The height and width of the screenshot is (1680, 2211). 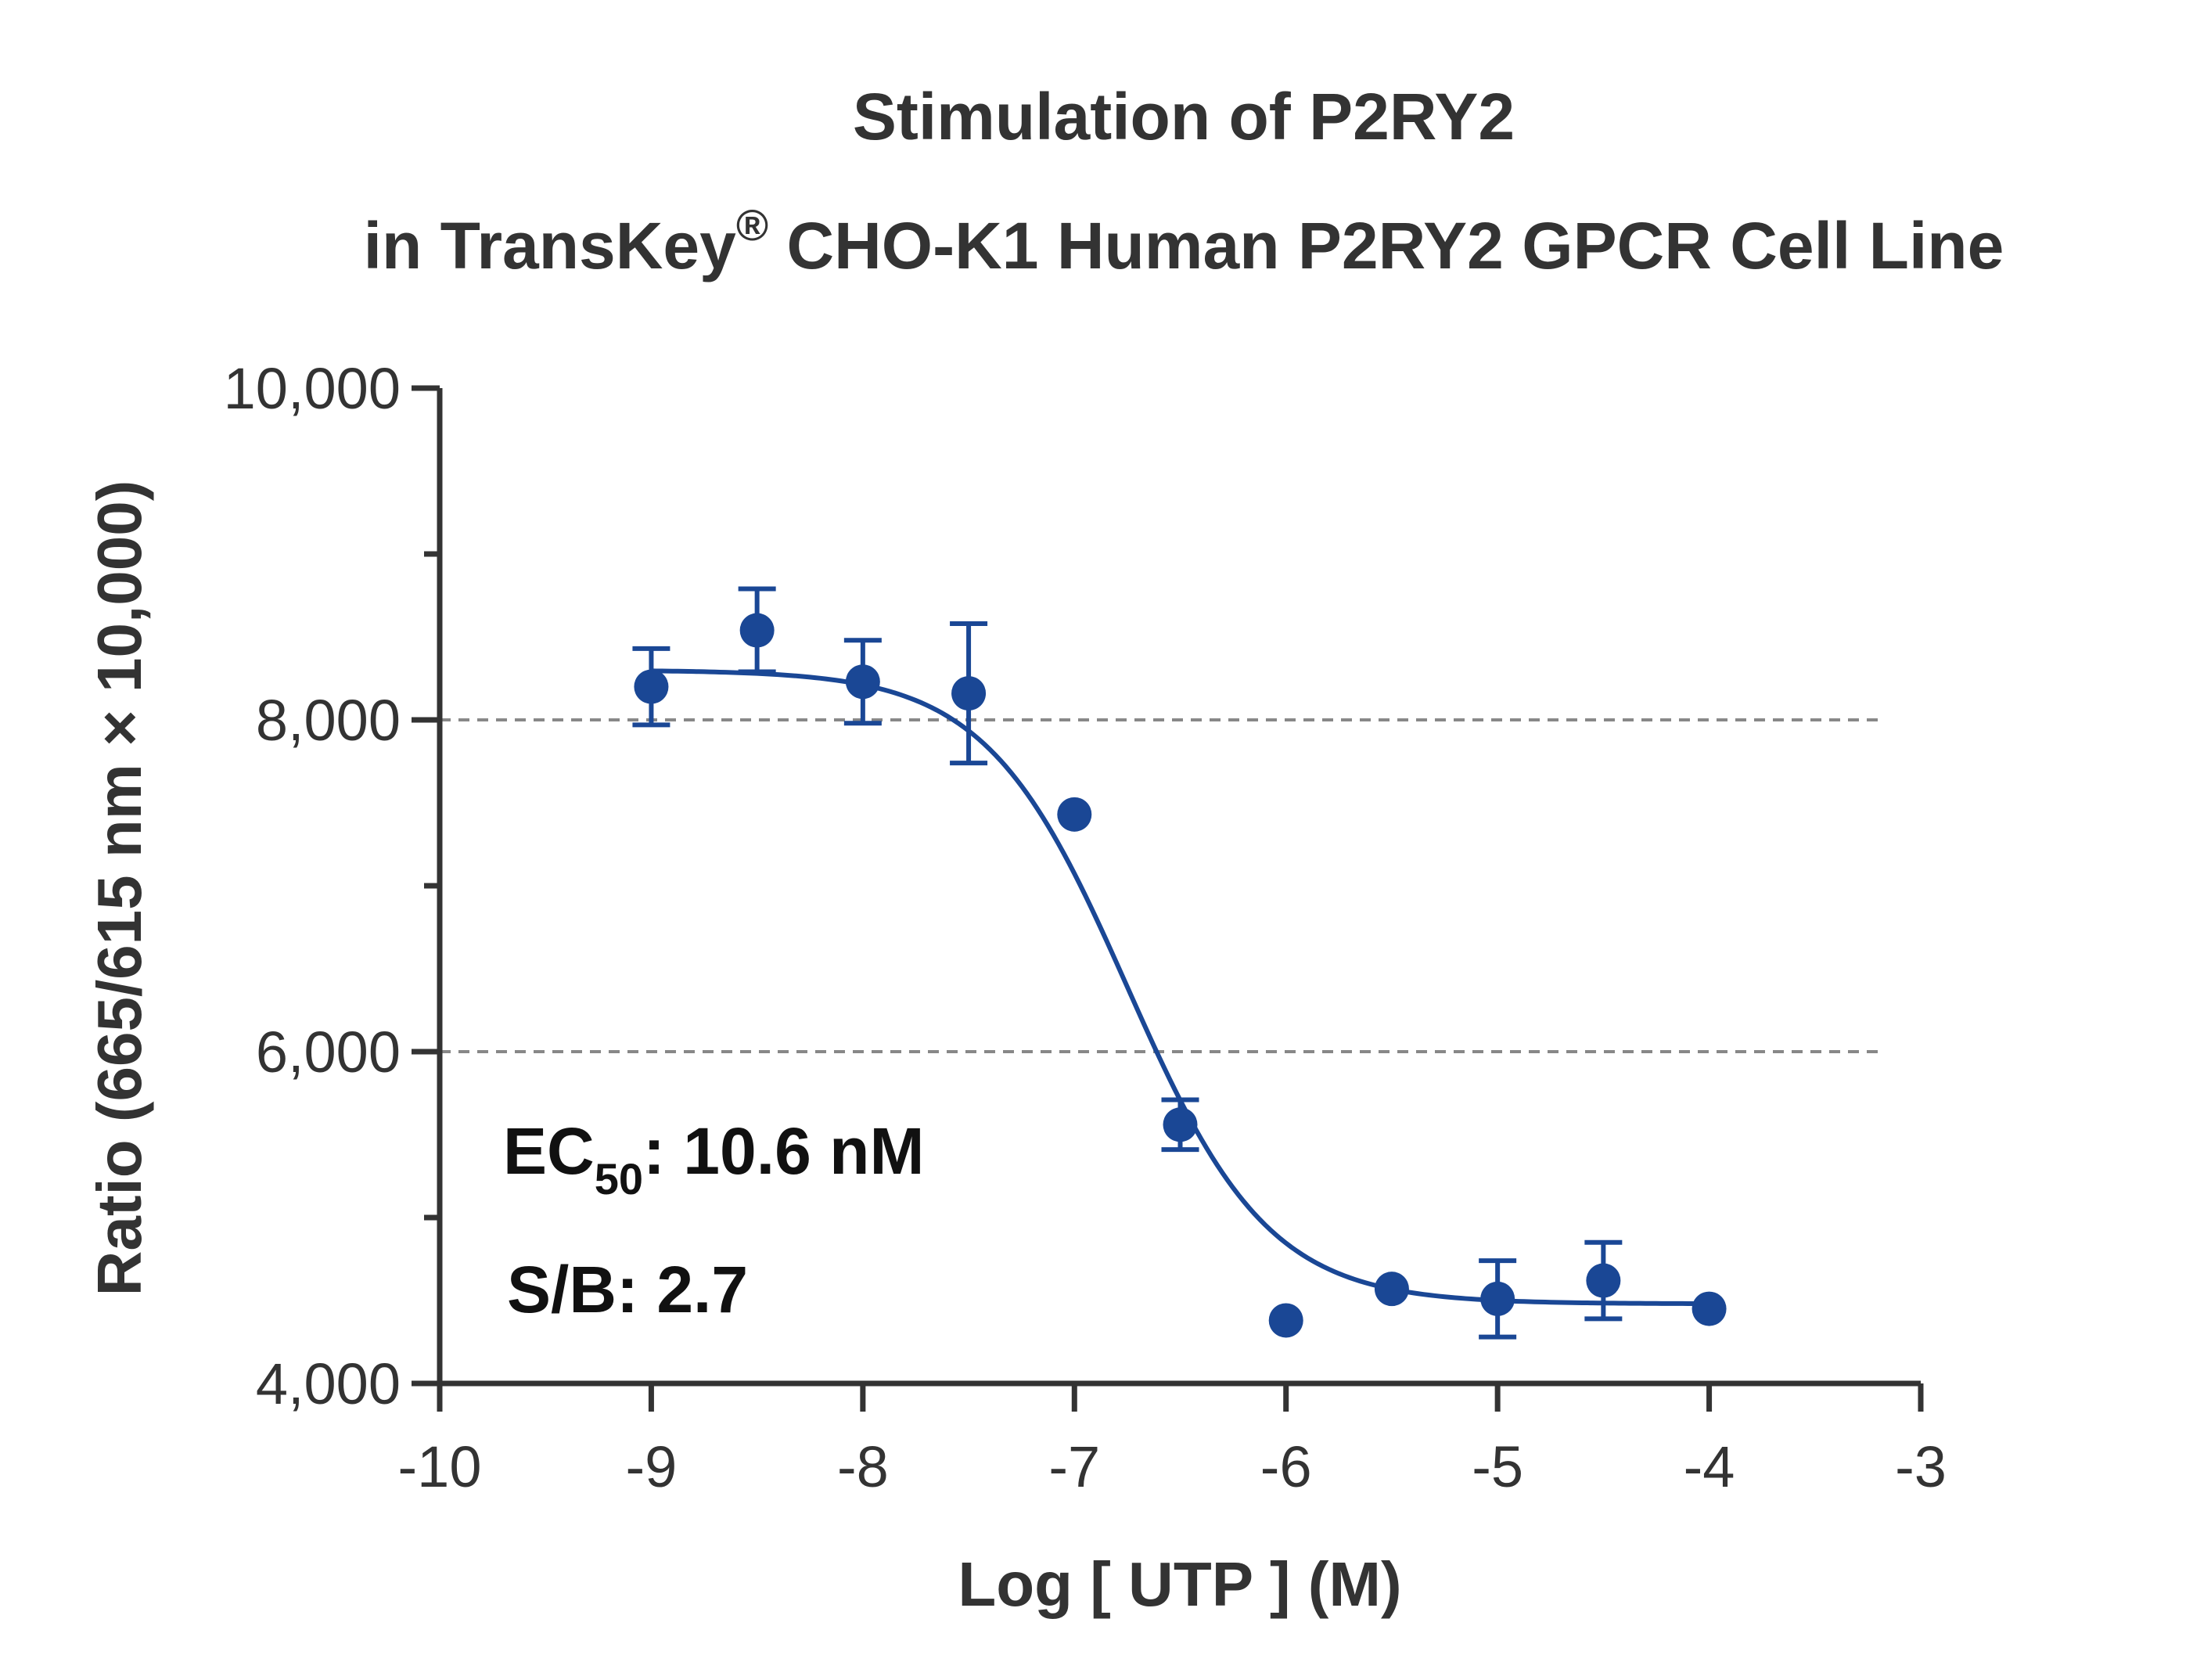 What do you see at coordinates (312, 886) in the screenshot?
I see `y-tick-labels: 4,000 6,000 8,000 10,000` at bounding box center [312, 886].